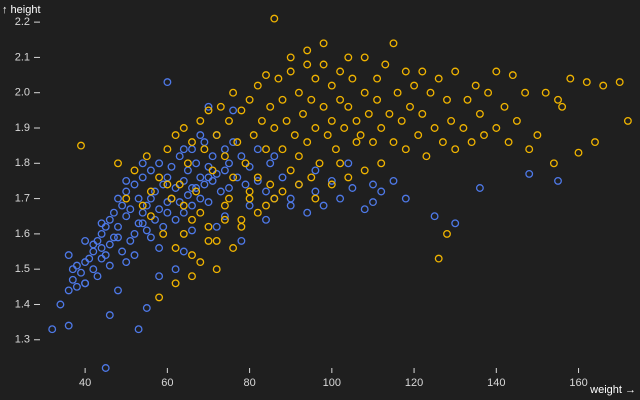 Image resolution: width=640 pixels, height=400 pixels. I want to click on y-tick-label: 2.1, so click(22, 57).